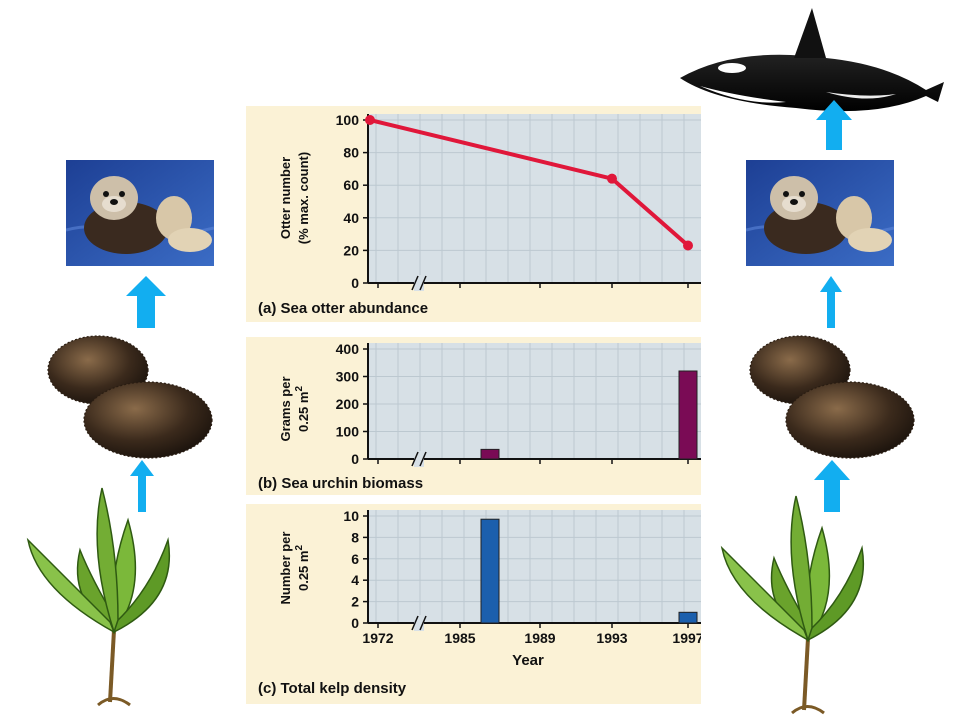  Describe the element at coordinates (340, 483) in the screenshot. I see `chart-caption: (b) Sea urchin biomass` at that location.